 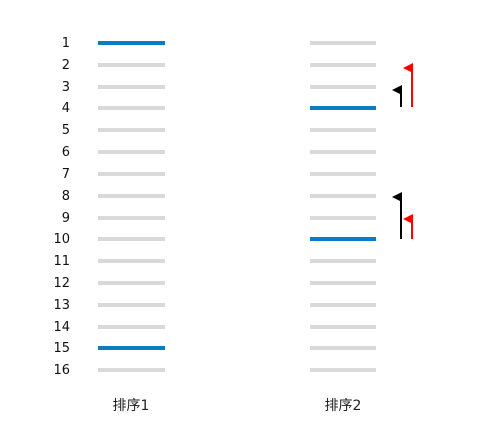 I want to click on rank-label: 2, so click(x=66, y=65).